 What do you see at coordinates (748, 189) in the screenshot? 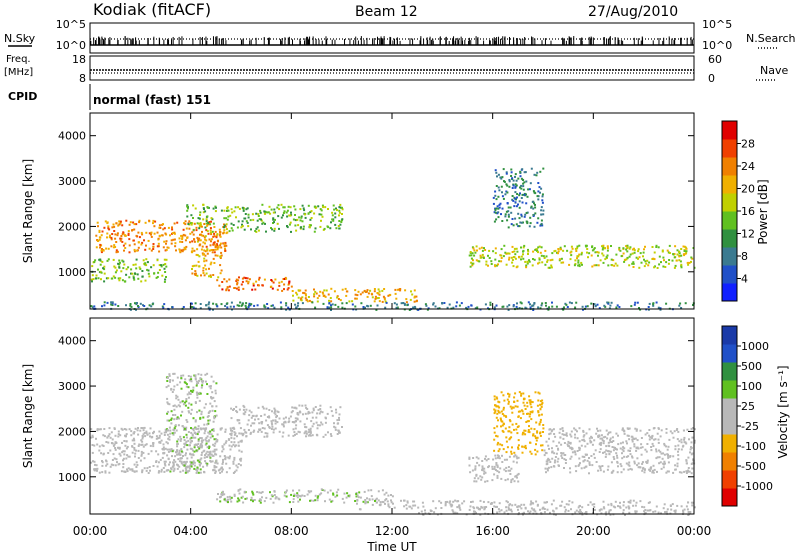
I see `colorbar-tick-label: 20` at bounding box center [748, 189].